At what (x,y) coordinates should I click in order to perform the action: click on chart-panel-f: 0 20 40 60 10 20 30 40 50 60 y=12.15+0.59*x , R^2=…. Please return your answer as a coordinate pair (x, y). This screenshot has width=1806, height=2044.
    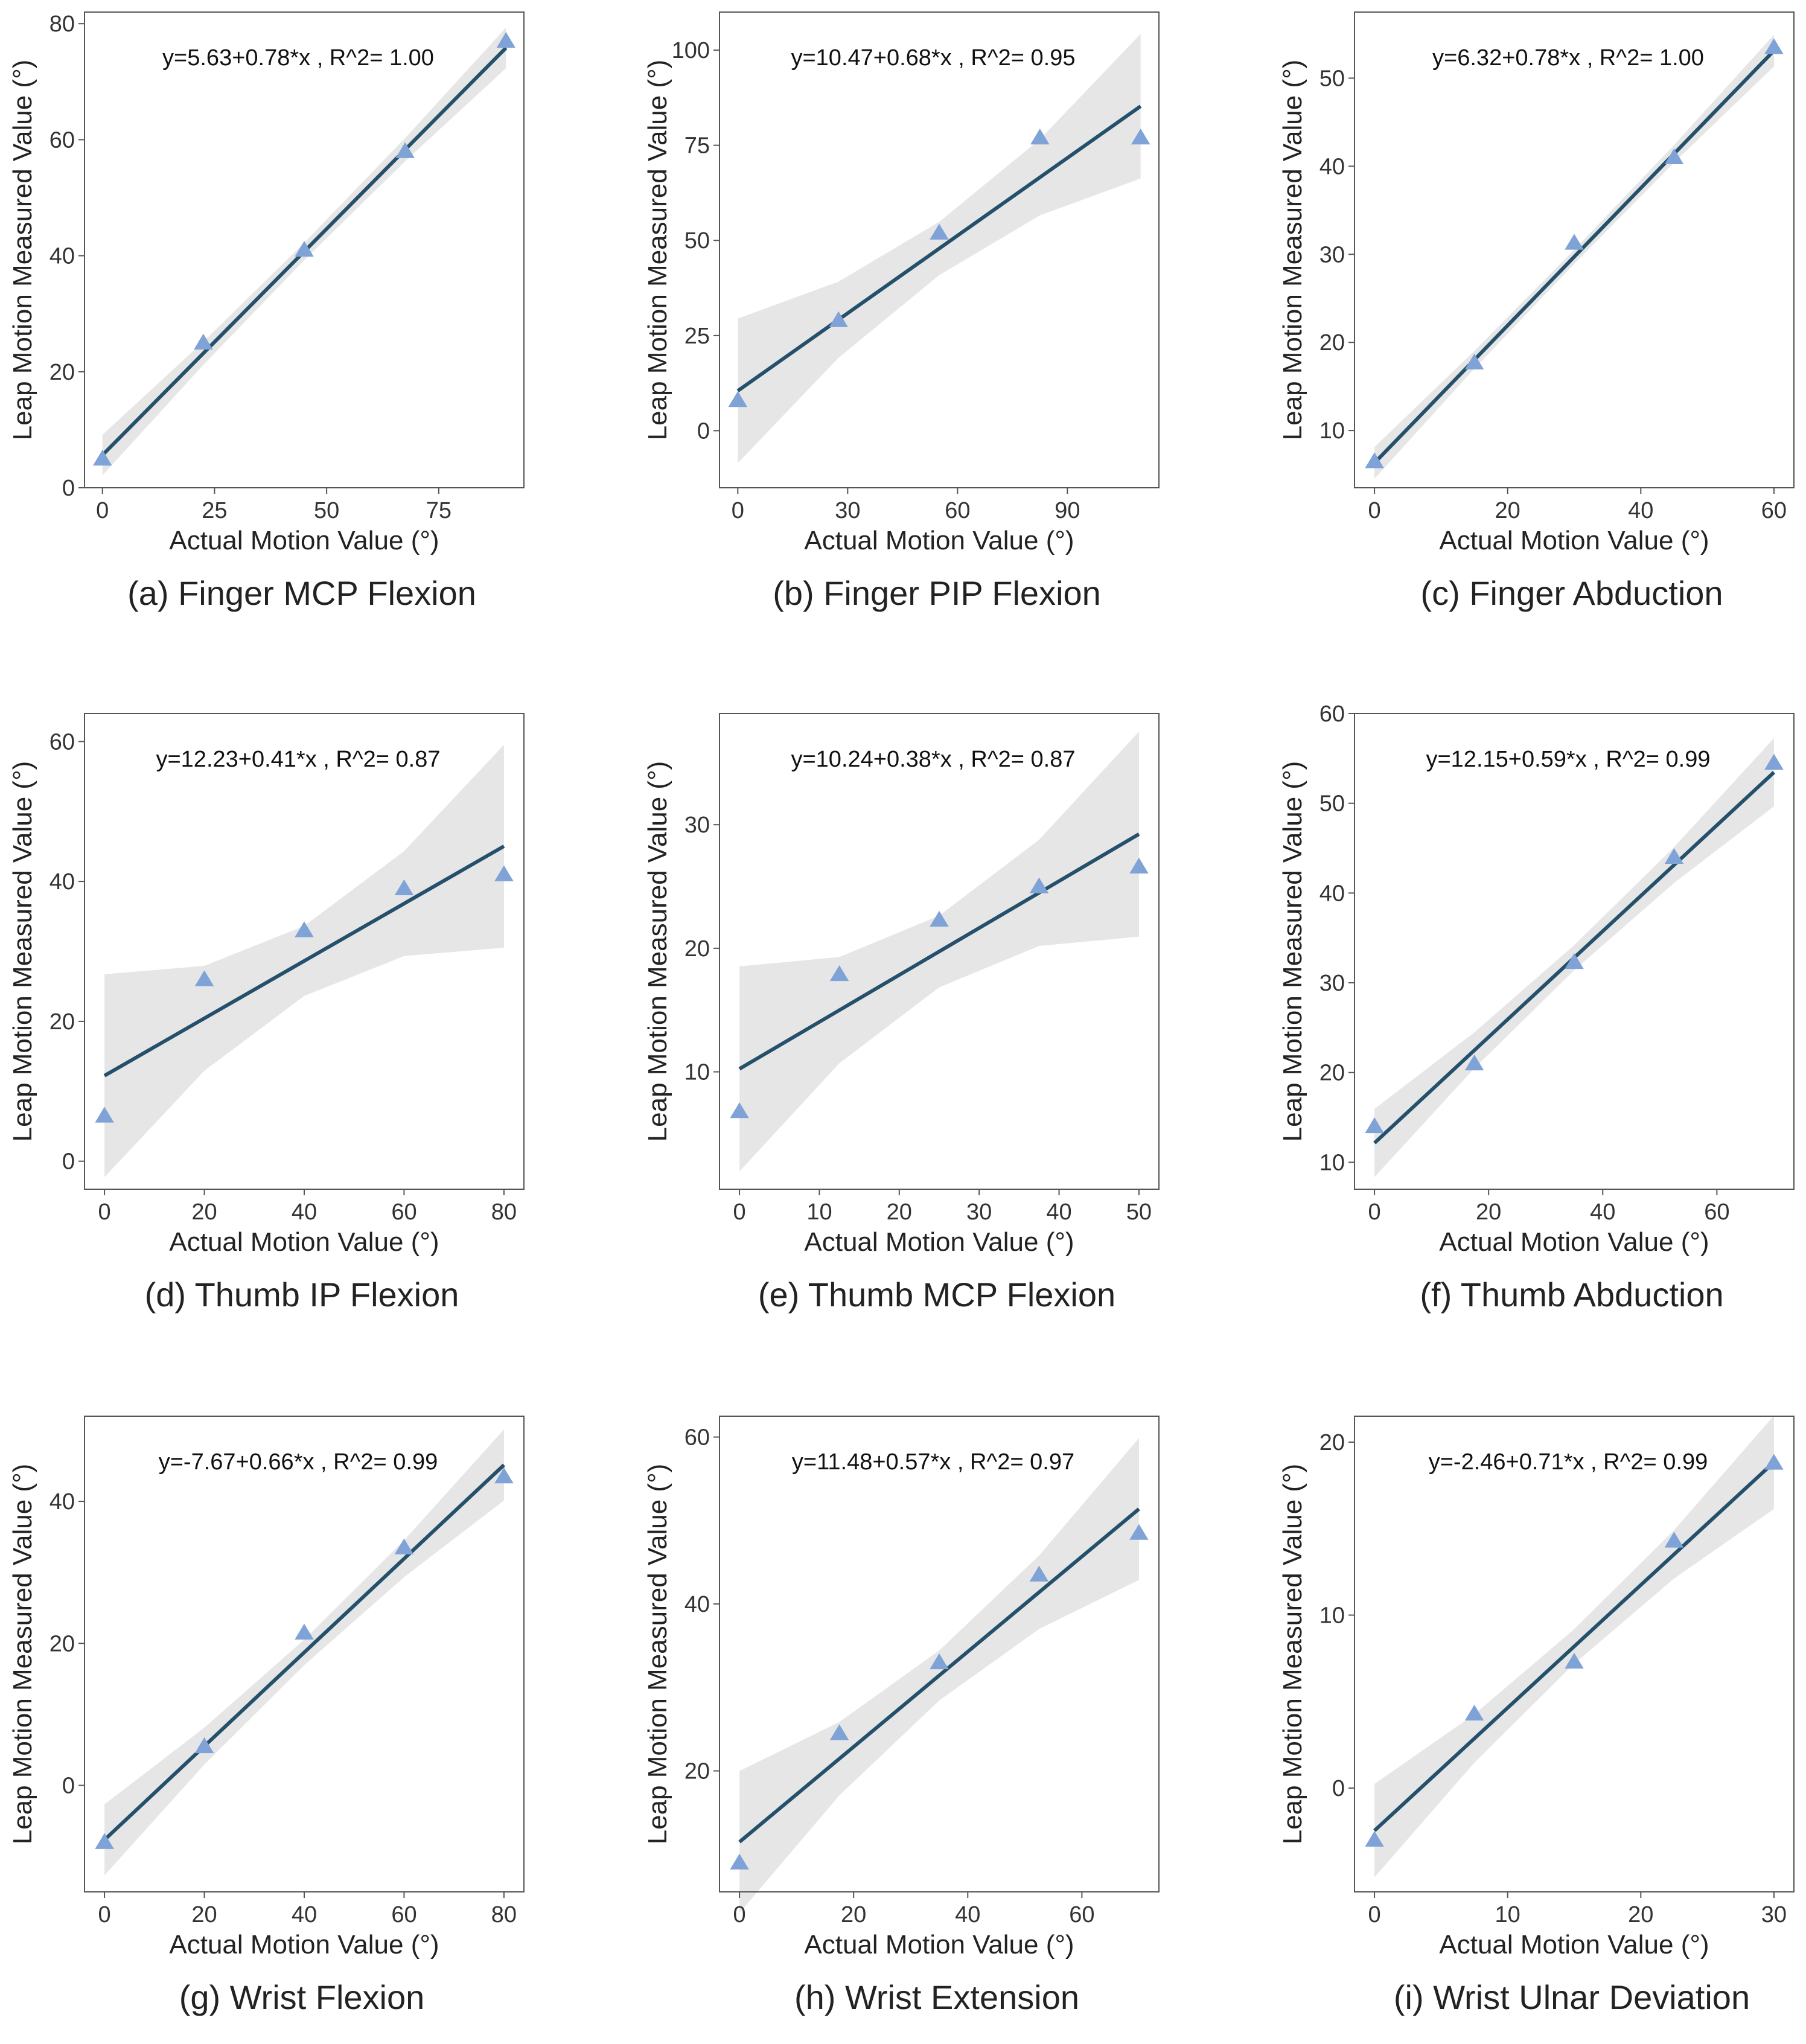
    Looking at the image, I should click on (1536, 979).